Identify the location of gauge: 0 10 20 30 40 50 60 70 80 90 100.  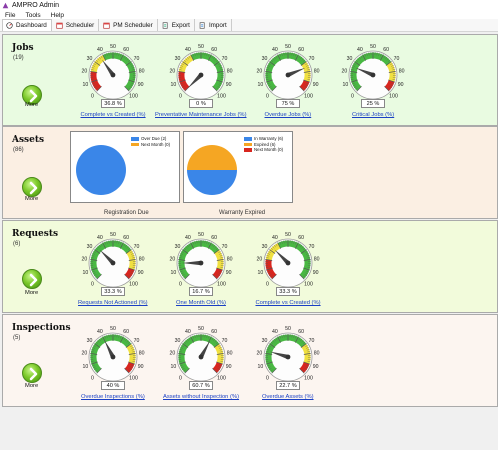
(113, 75).